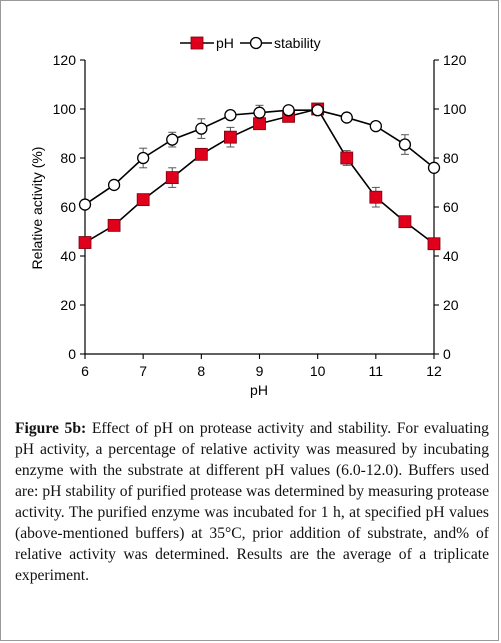 This screenshot has width=501, height=643. I want to click on left-y-tick-label: 0, so click(72, 354).